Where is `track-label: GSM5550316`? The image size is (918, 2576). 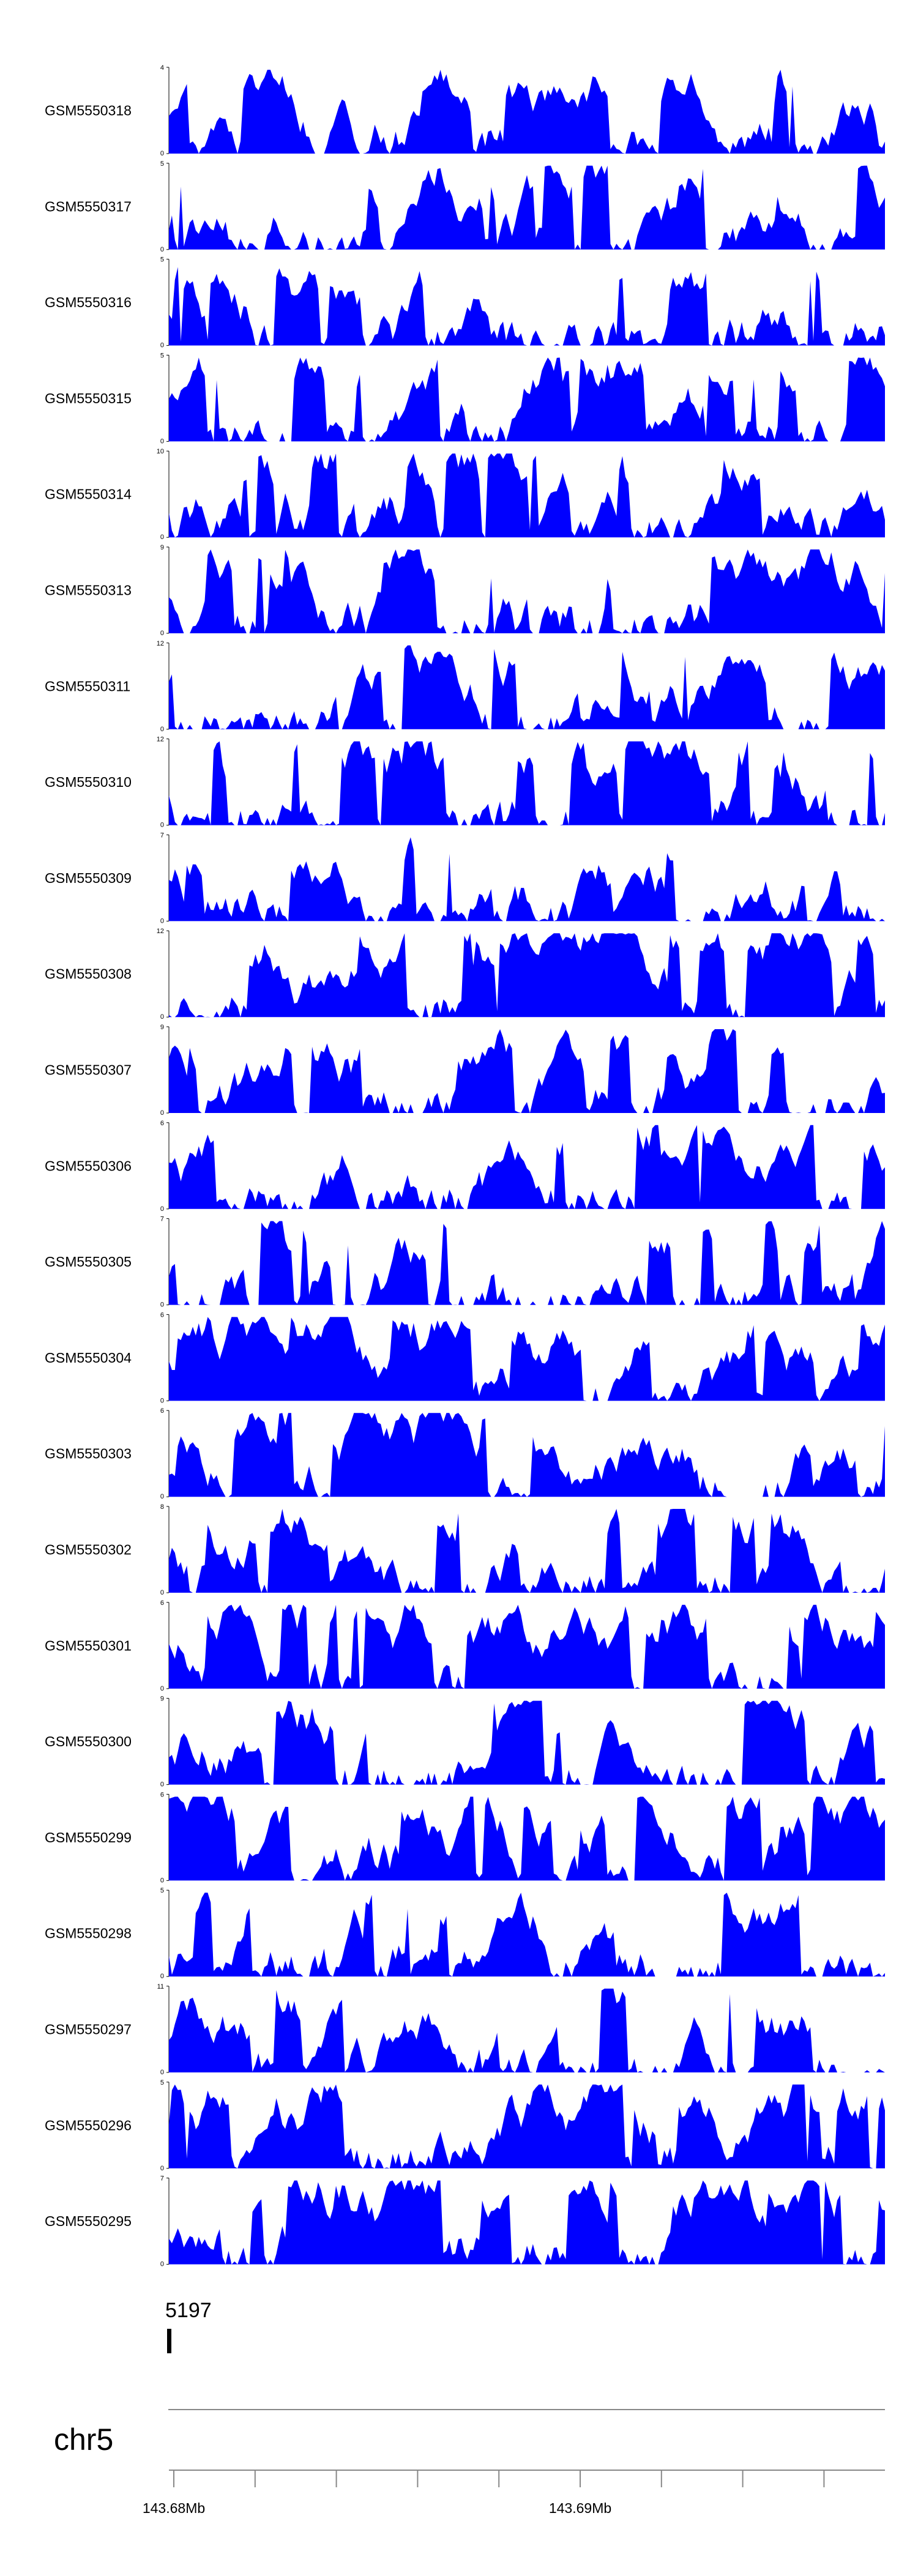 track-label: GSM5550316 is located at coordinates (88, 302).